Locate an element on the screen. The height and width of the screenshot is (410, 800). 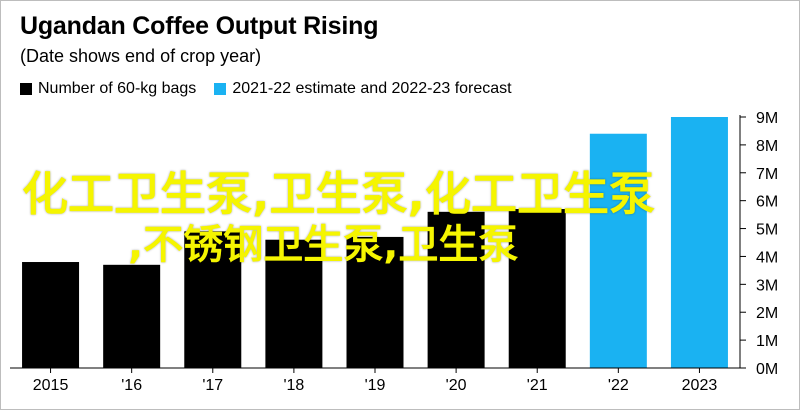
x-tick-label: '17 is located at coordinates (212, 385).